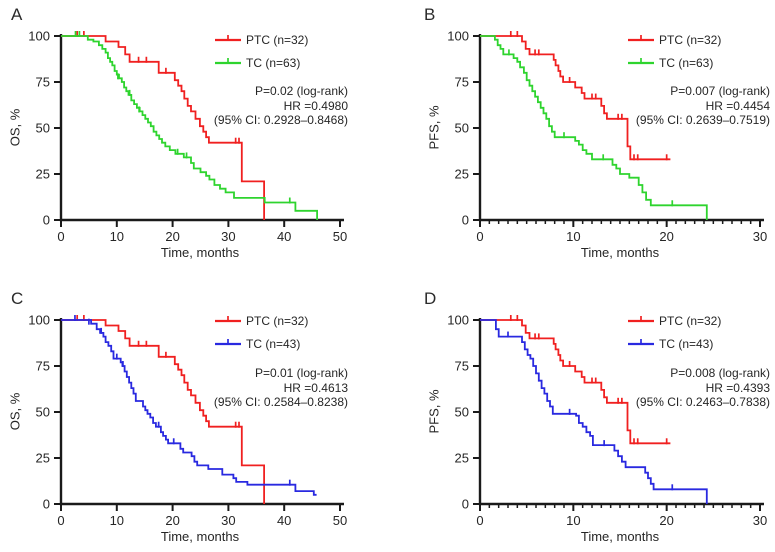 The image size is (775, 552). Describe the element at coordinates (462, 412) in the screenshot. I see `panel-d-ytick-label-50: 50` at that location.